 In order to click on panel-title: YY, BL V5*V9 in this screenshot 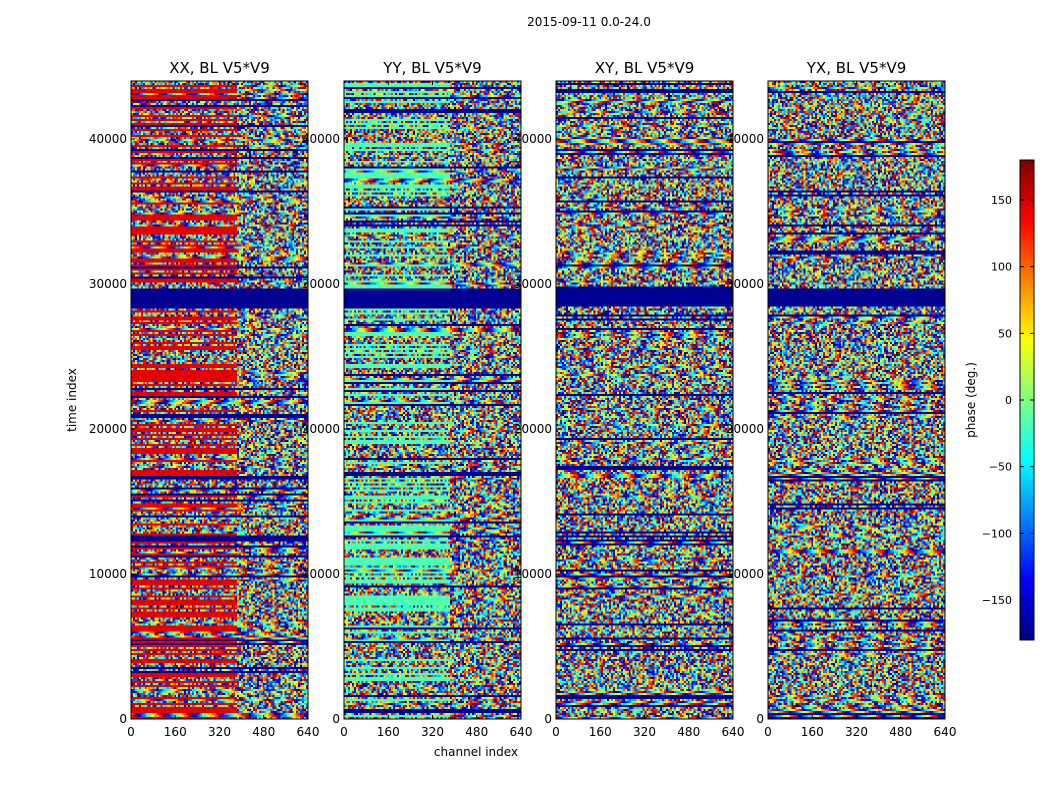, I will do `click(431, 68)`.